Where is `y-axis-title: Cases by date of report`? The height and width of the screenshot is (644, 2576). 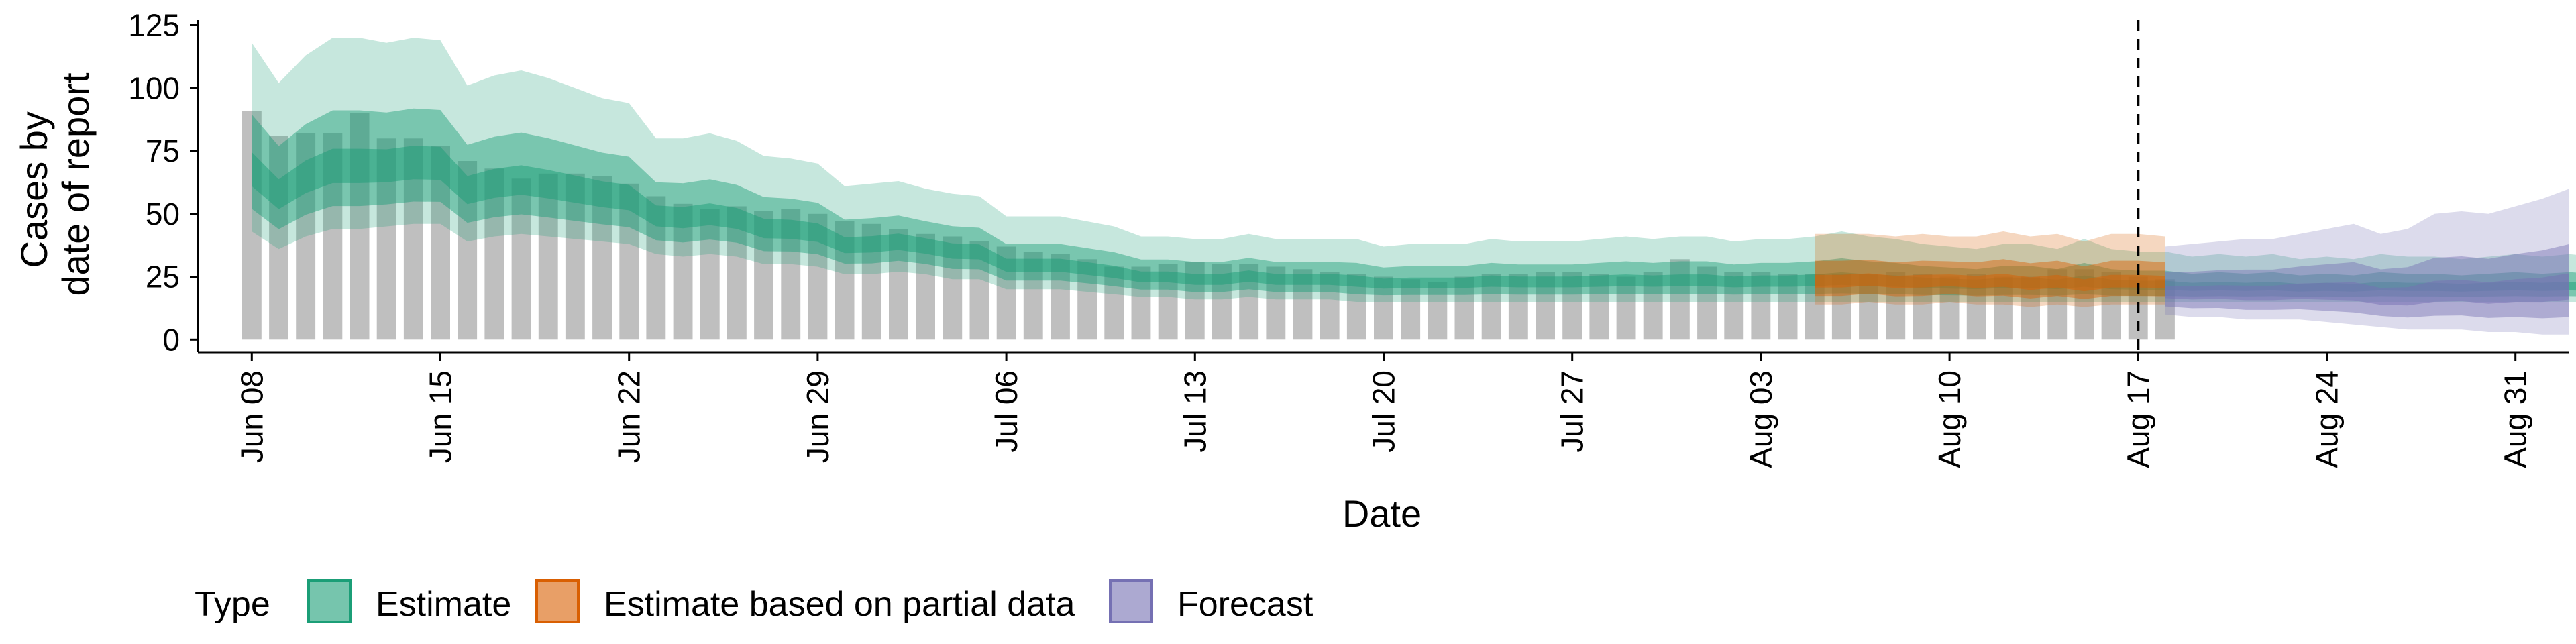 y-axis-title: Cases by date of report is located at coordinates (55, 184).